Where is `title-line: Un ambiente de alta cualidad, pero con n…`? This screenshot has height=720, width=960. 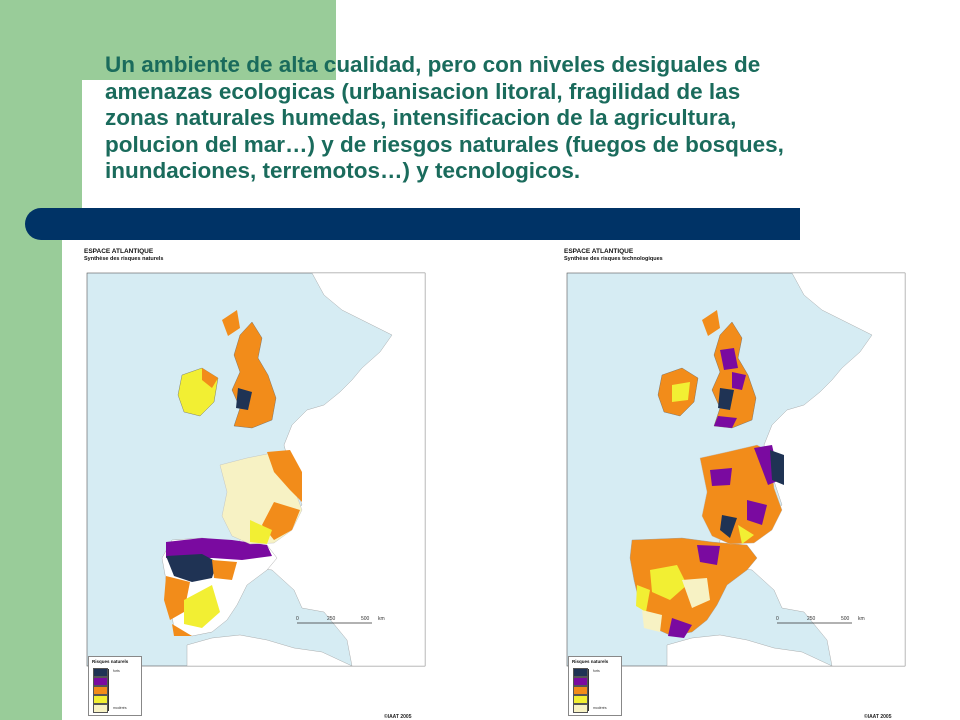
title-line: Un ambiente de alta cualidad, pero con n… is located at coordinates (433, 64).